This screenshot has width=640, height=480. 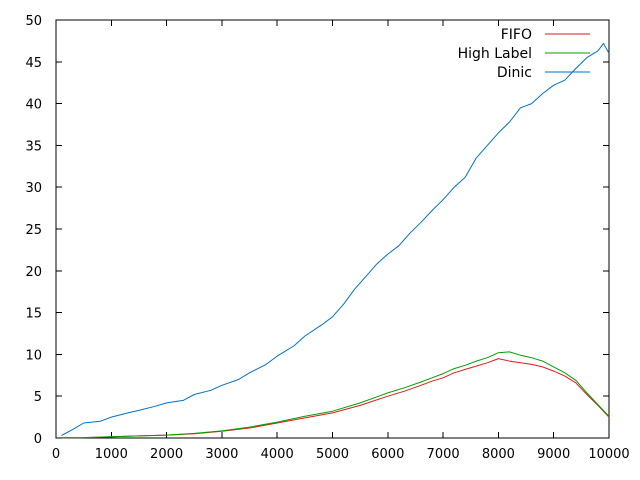 I want to click on x-tick-label: 8000, so click(x=498, y=454).